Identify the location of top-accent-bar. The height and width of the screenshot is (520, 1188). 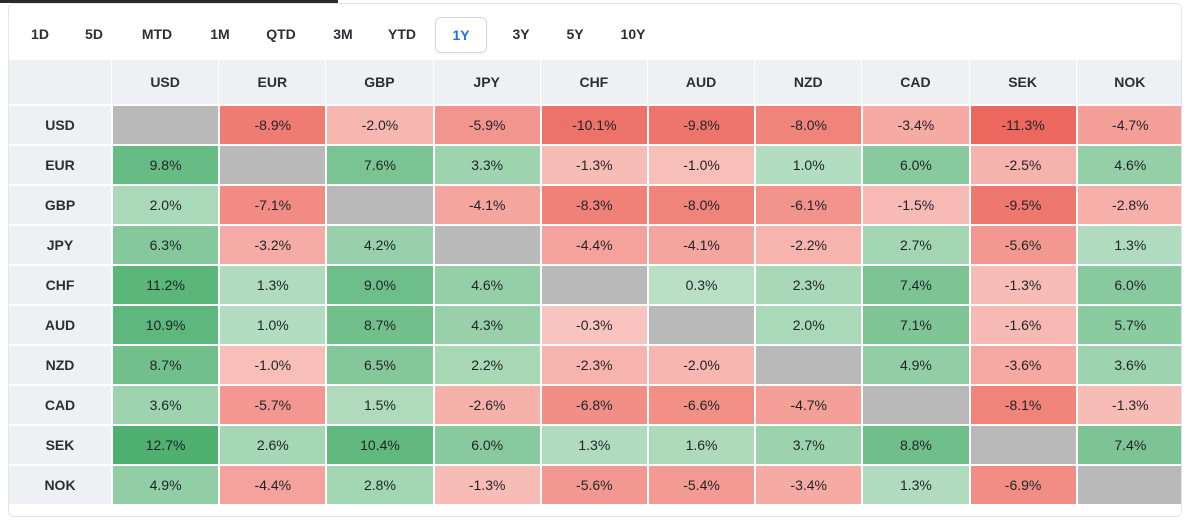
(169, 1).